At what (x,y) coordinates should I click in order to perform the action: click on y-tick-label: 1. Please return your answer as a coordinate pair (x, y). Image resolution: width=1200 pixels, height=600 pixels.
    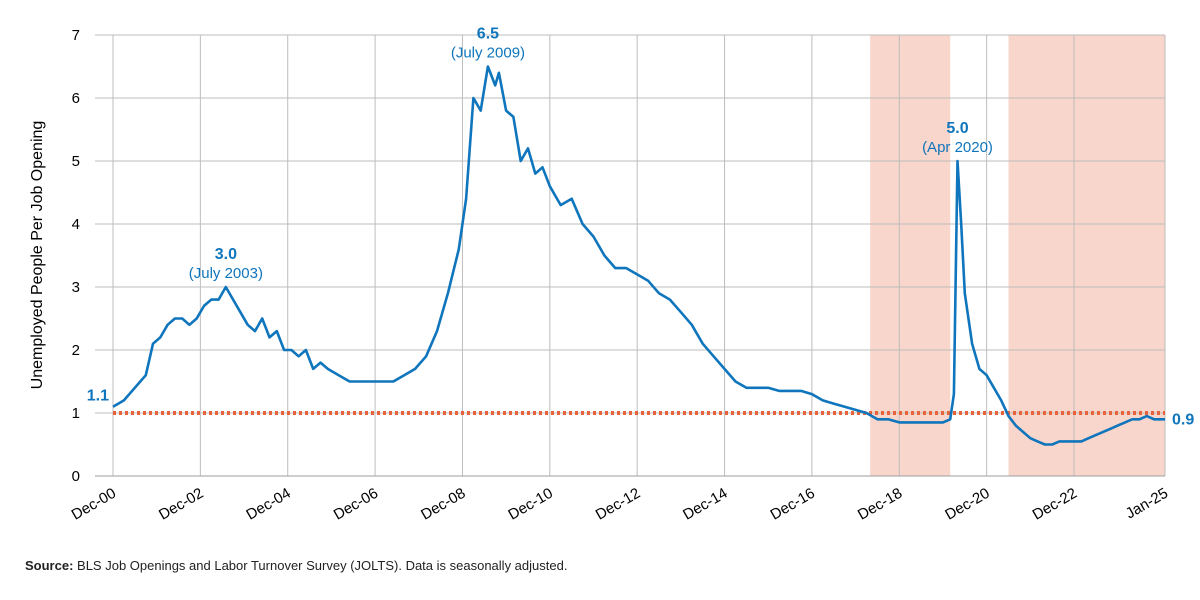
    Looking at the image, I should click on (76, 413).